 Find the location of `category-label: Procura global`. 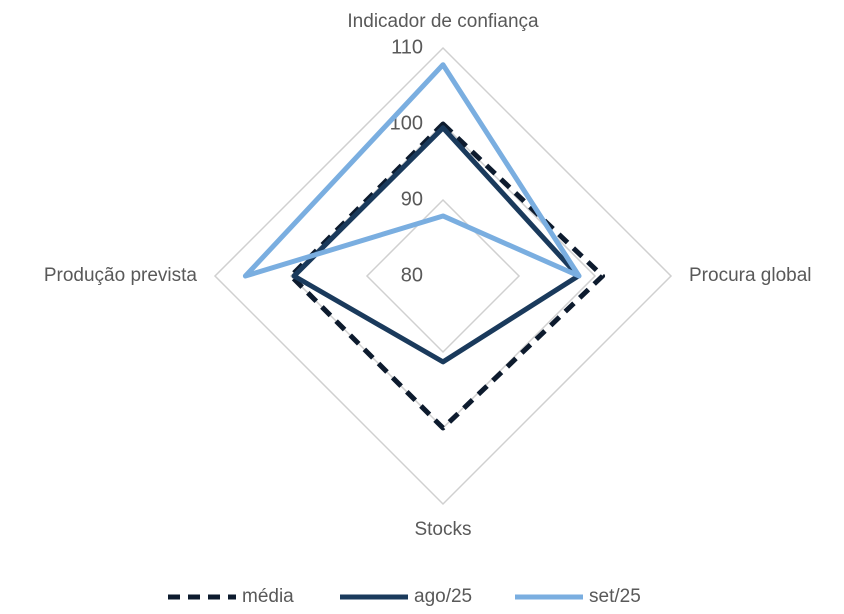

category-label: Procura global is located at coordinates (750, 275).